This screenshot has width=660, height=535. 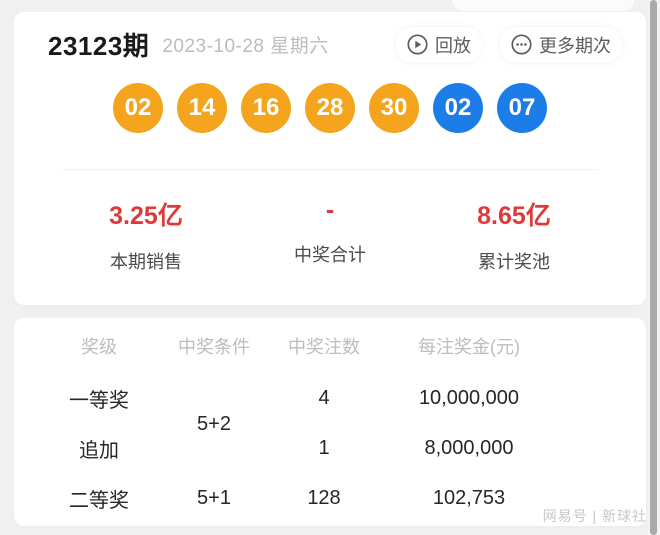 What do you see at coordinates (99, 347) in the screenshot?
I see `column-header-level: 奖级` at bounding box center [99, 347].